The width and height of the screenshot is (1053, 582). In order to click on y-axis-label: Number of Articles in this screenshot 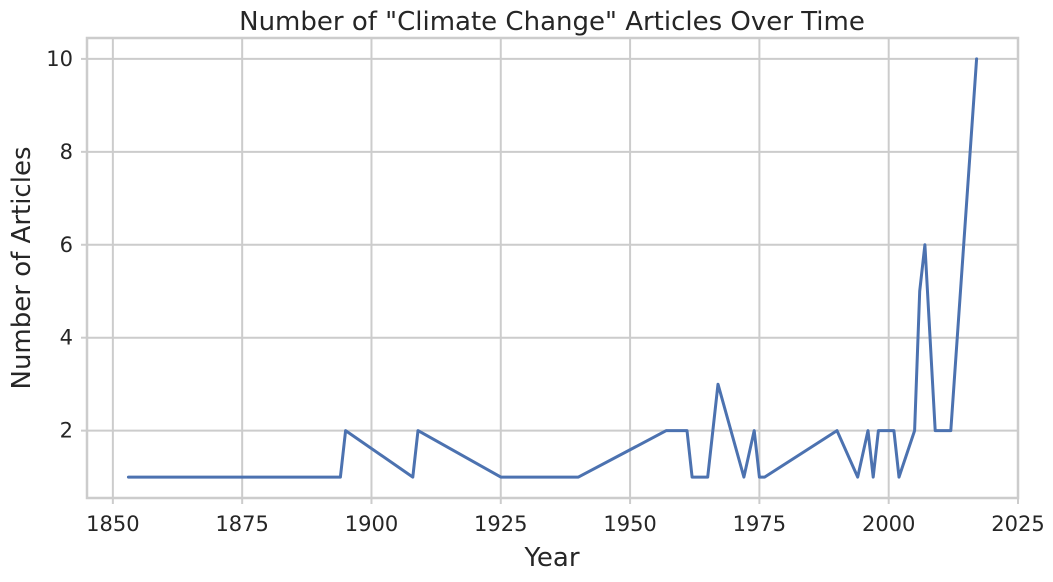, I will do `click(22, 268)`.